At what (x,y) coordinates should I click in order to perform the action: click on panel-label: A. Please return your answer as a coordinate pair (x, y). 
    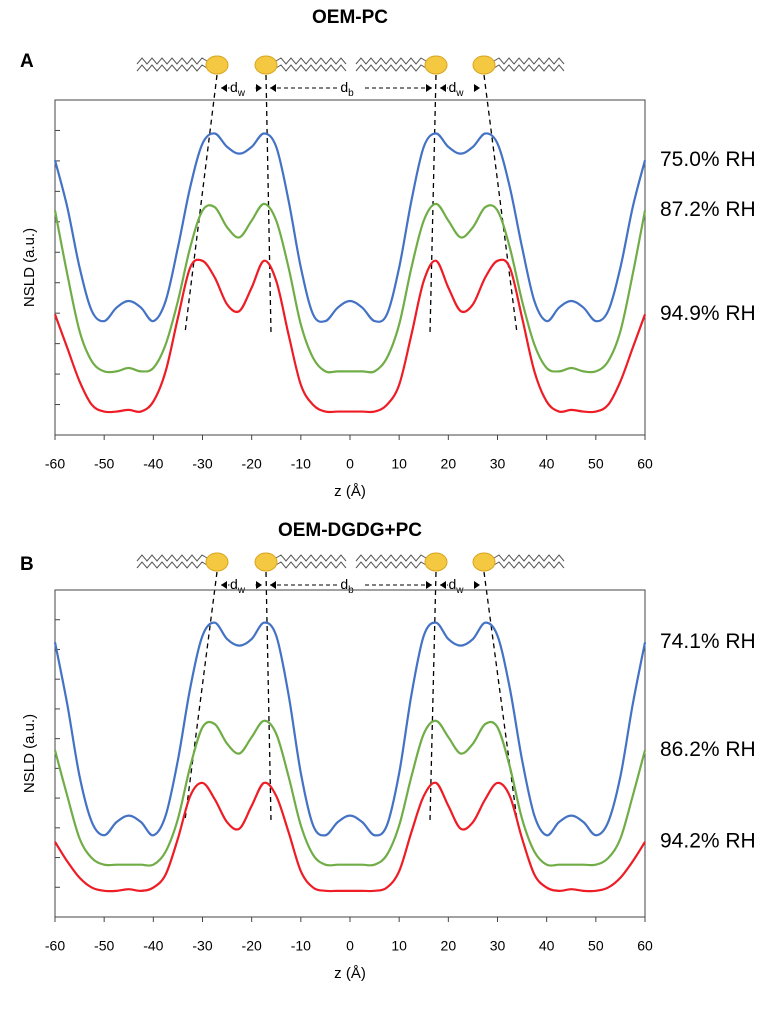
    Looking at the image, I should click on (27, 61).